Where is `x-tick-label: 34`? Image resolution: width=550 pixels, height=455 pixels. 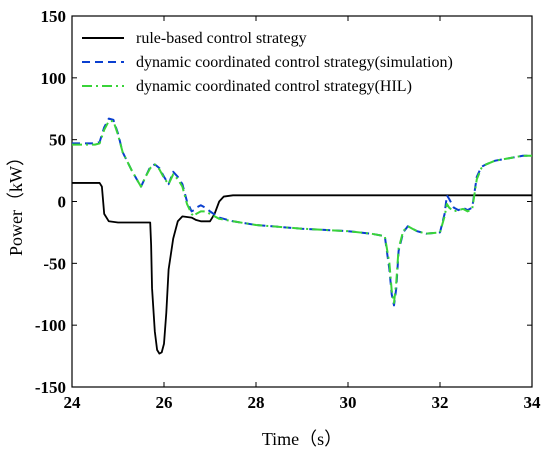 x-tick-label: 34 is located at coordinates (533, 402).